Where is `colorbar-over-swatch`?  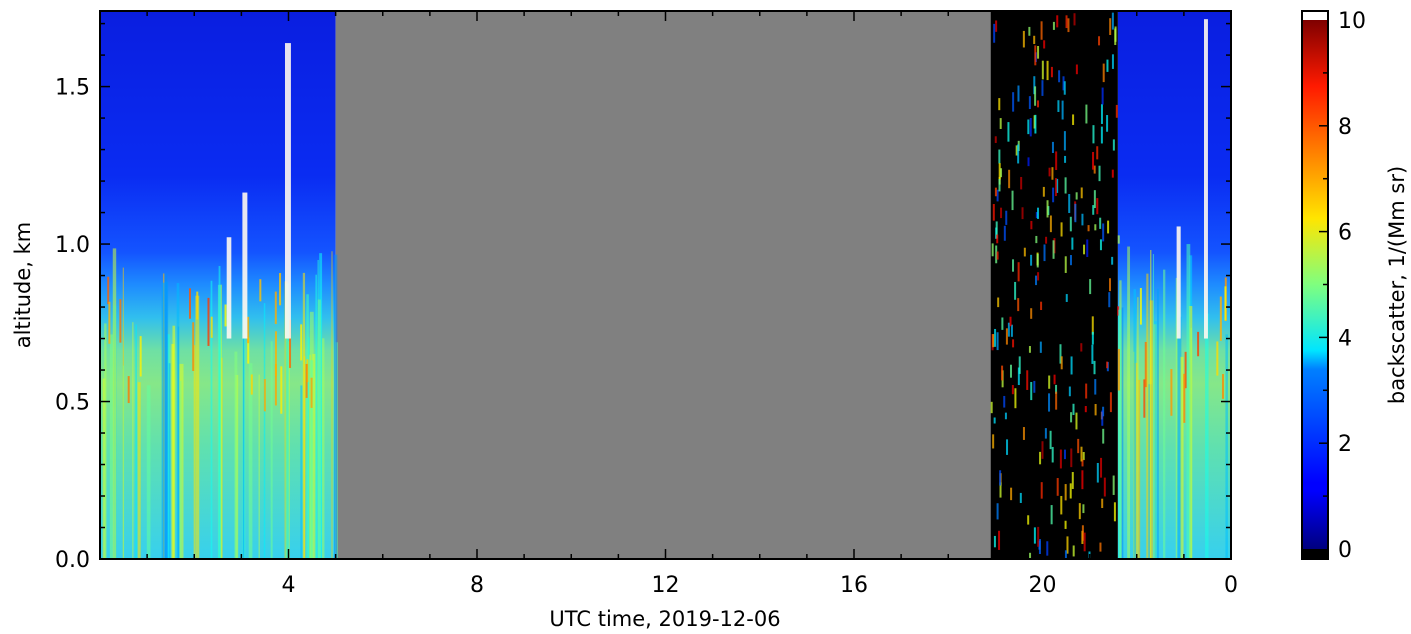
colorbar-over-swatch is located at coordinates (1315, 15).